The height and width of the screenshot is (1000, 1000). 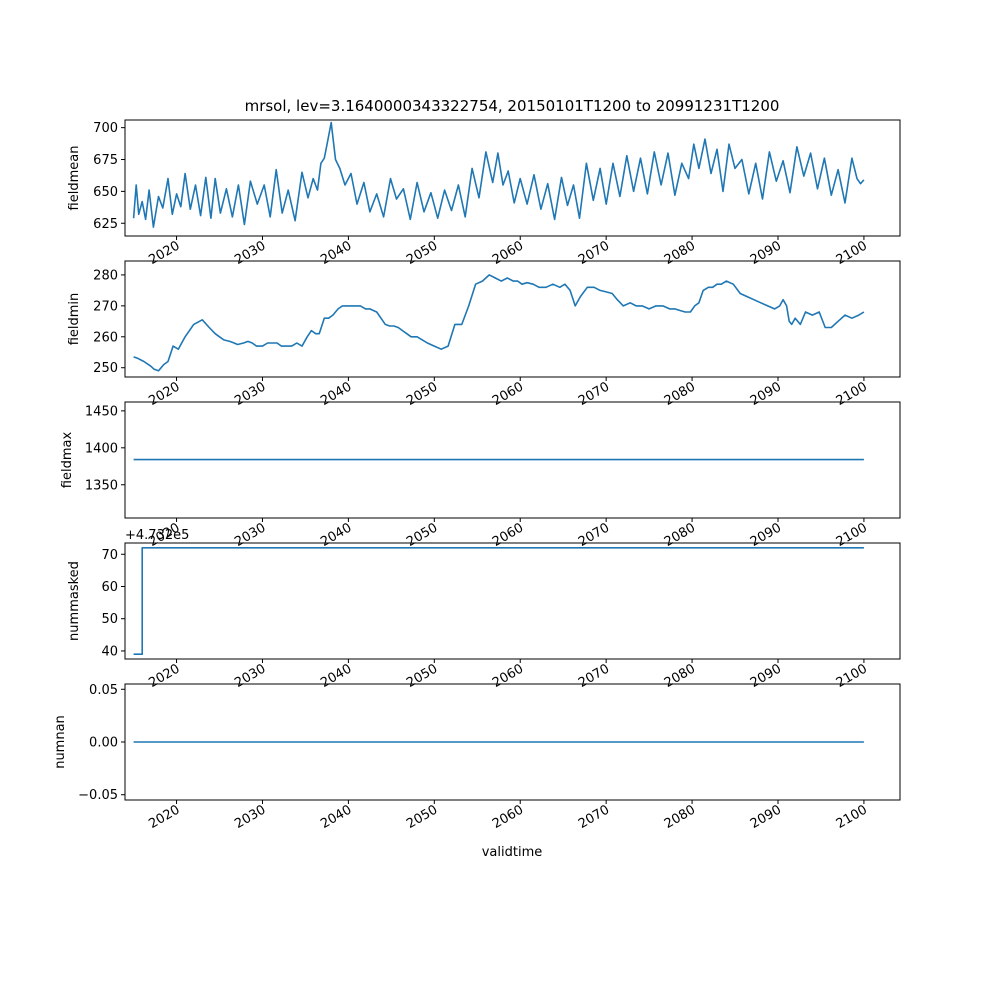 I want to click on y-axis-label: fieldmax, so click(x=67, y=460).